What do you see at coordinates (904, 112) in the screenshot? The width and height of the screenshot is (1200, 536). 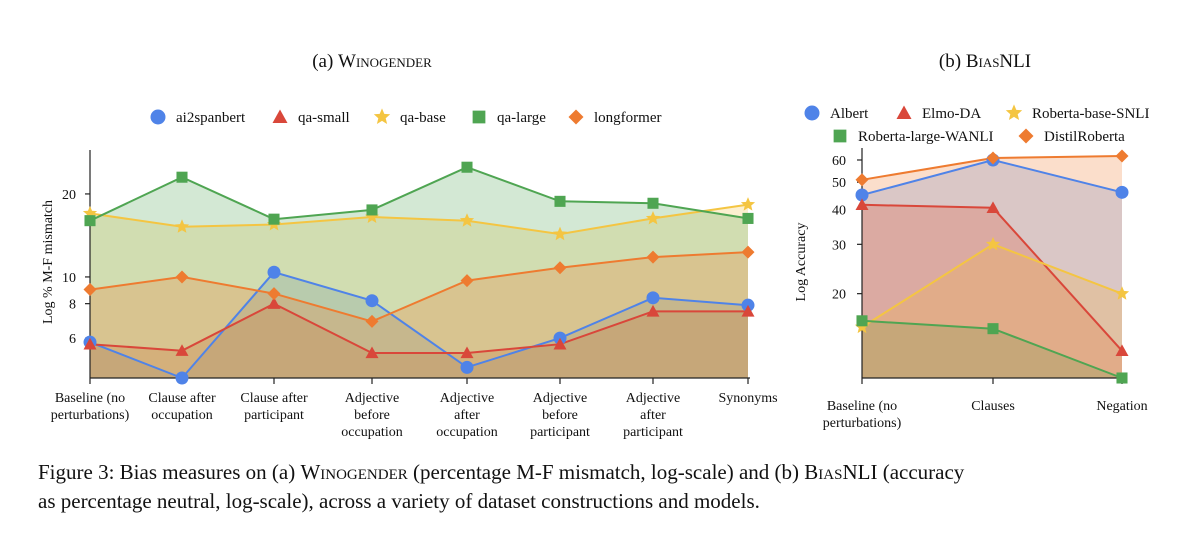 I see `b-legend-marker-Elmo-DA` at bounding box center [904, 112].